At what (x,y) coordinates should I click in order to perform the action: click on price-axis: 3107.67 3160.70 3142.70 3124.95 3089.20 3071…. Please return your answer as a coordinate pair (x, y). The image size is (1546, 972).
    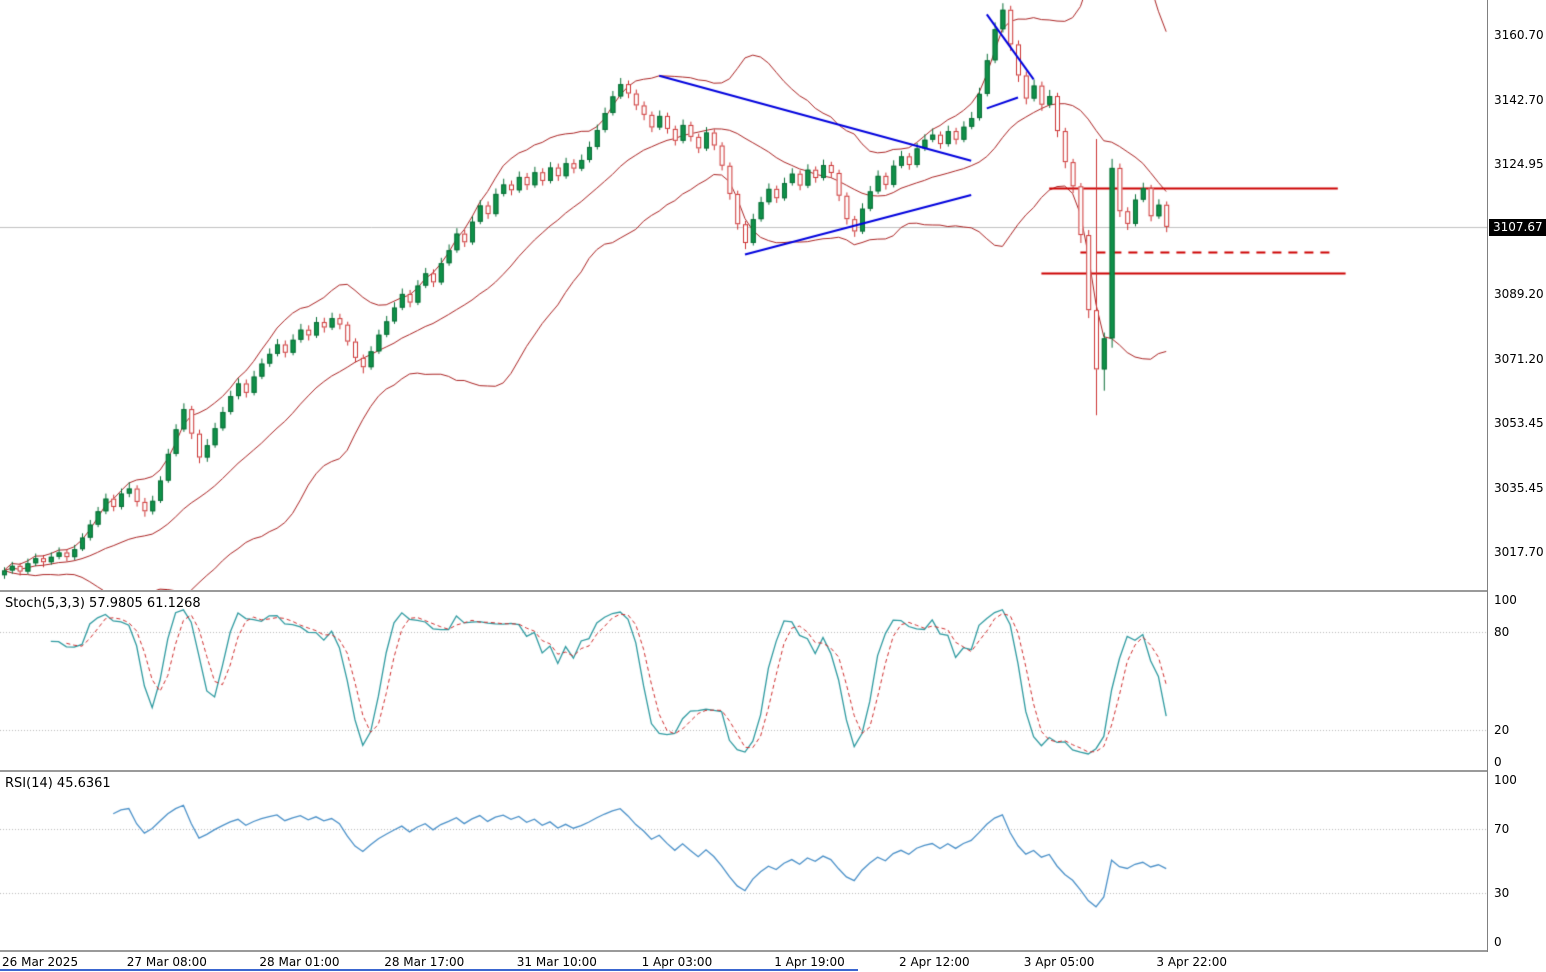
    Looking at the image, I should click on (1516, 476).